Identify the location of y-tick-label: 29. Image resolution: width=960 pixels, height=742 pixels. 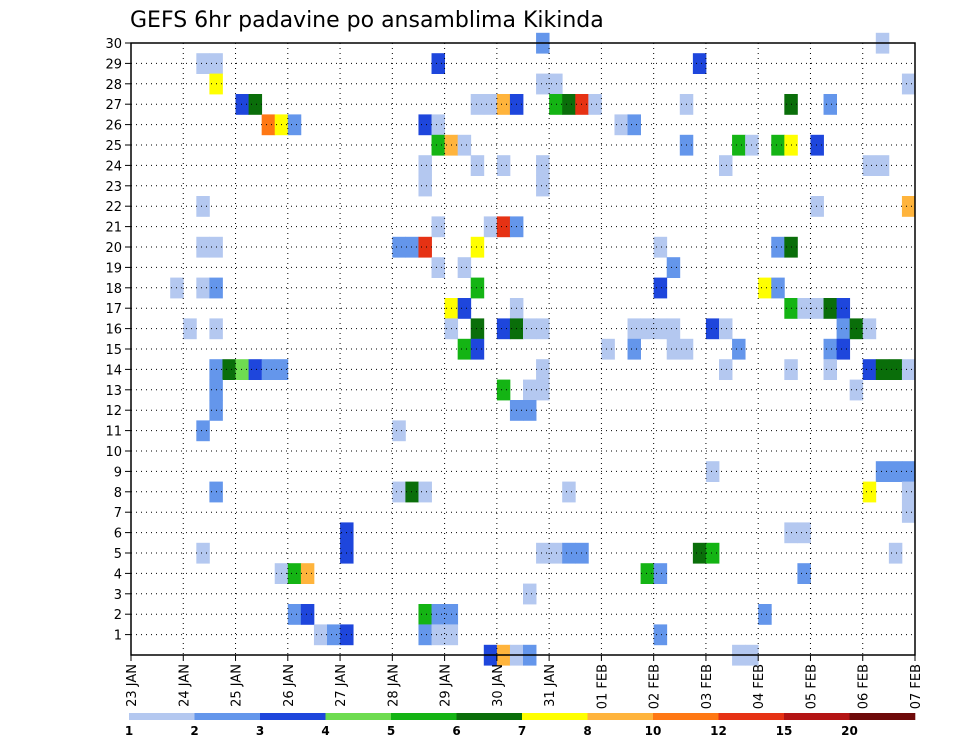
(113, 64).